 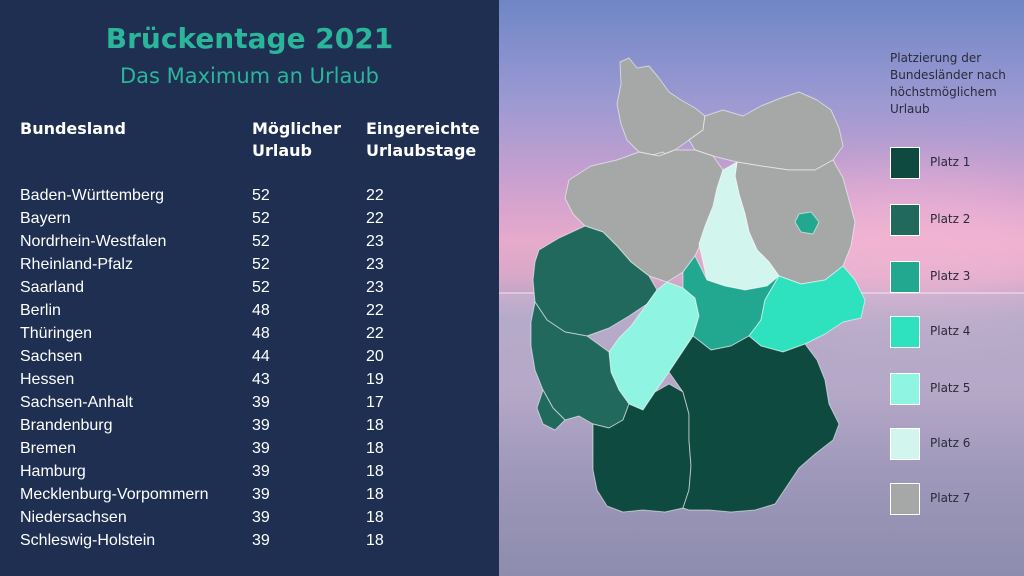 I want to click on state-berlin, so click(x=807, y=223).